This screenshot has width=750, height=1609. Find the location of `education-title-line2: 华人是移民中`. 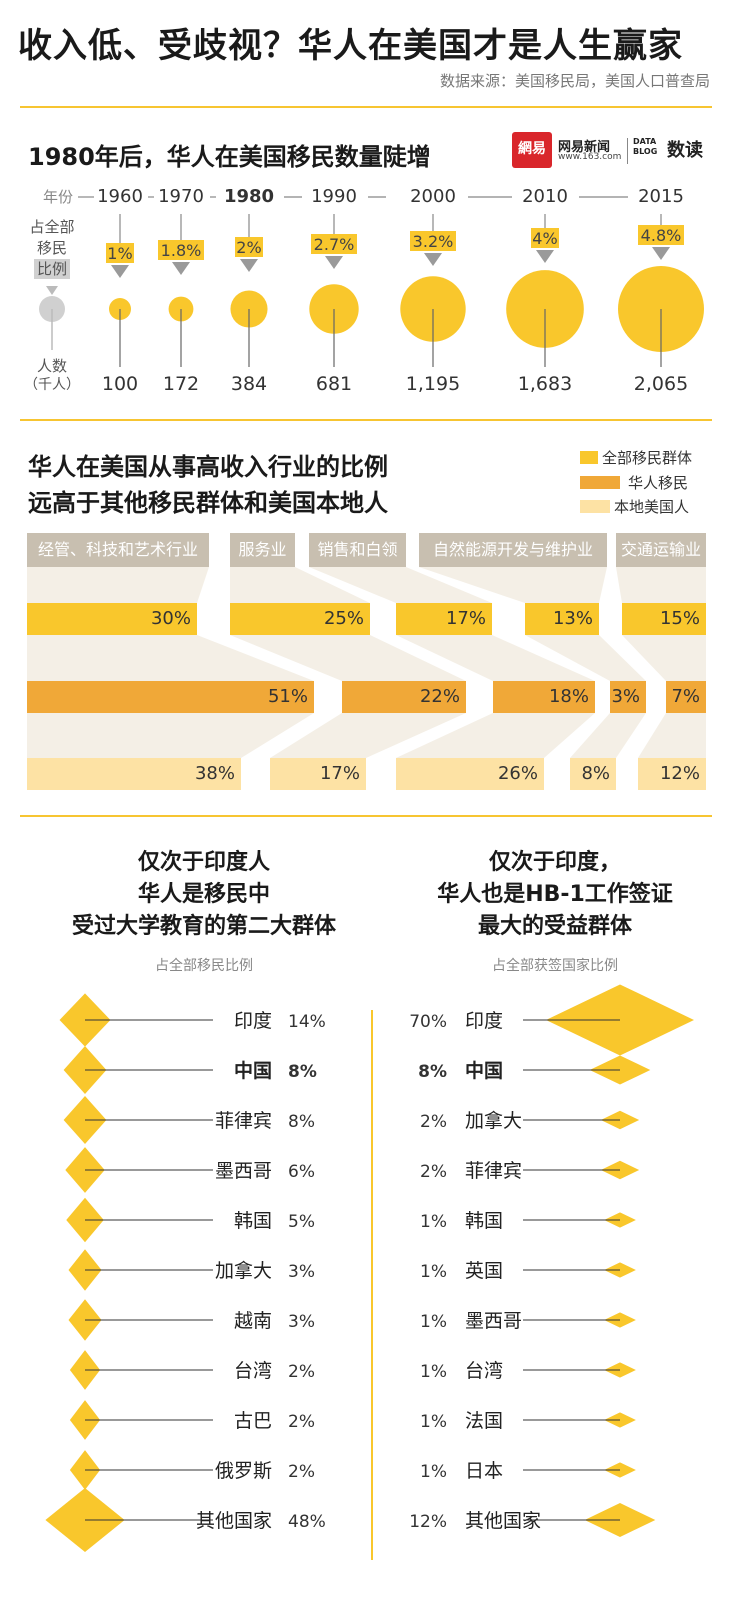

education-title-line2: 华人是移民中 is located at coordinates (203, 894).